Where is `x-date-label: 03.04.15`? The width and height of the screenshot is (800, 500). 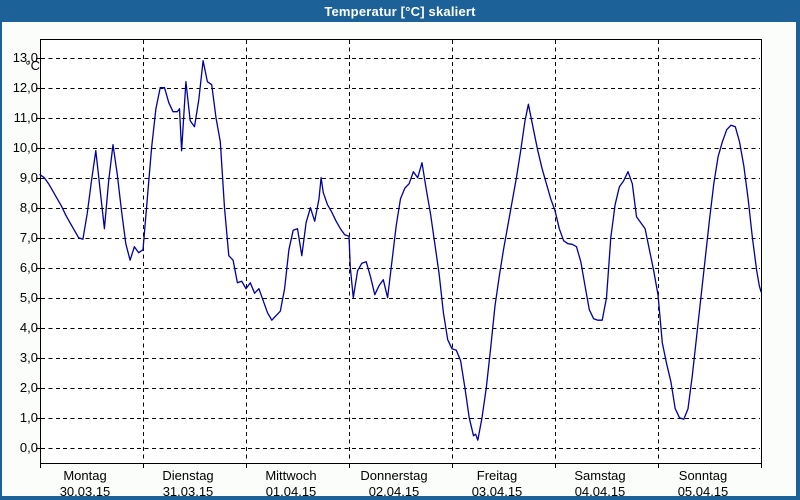
x-date-label: 03.04.15 is located at coordinates (497, 491).